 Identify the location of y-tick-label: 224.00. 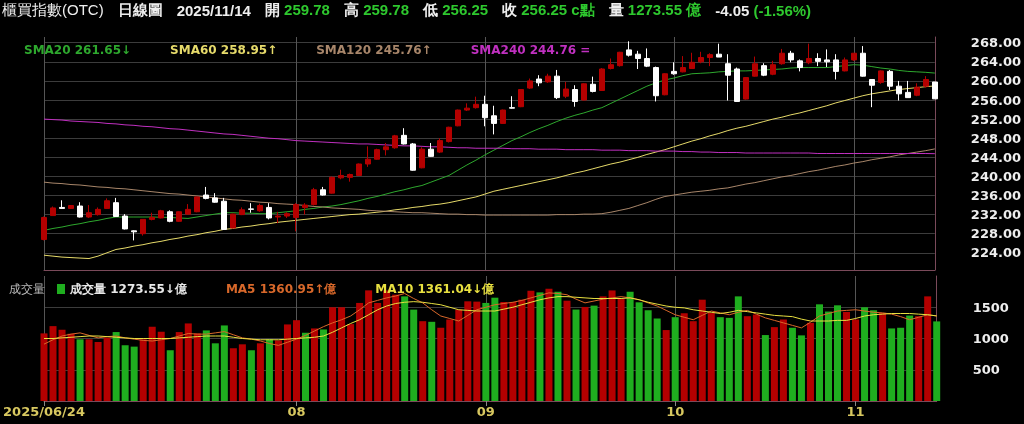
(996, 253).